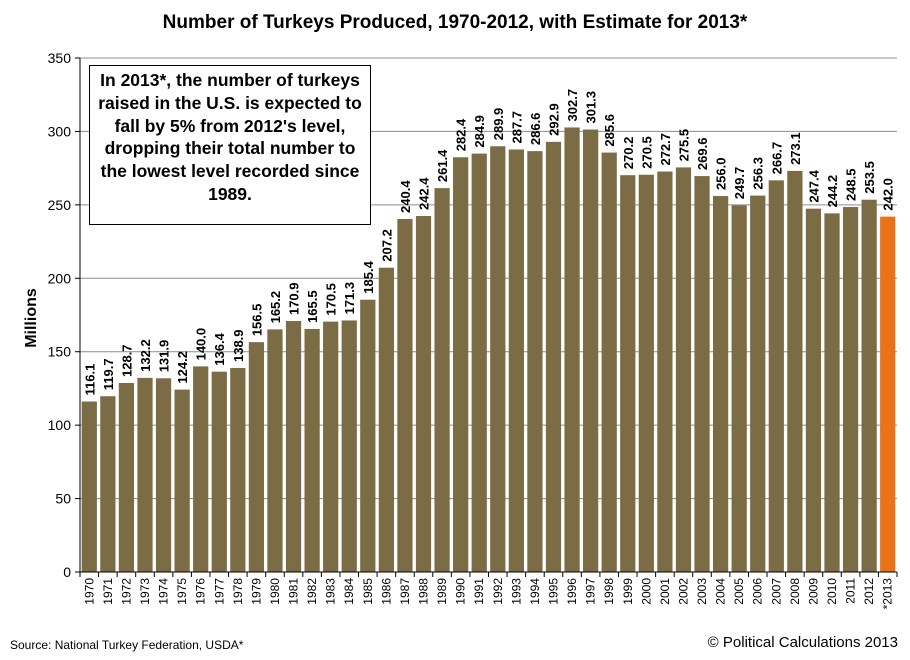 This screenshot has width=910, height=660. I want to click on x-tick-label: 1988, so click(424, 591).